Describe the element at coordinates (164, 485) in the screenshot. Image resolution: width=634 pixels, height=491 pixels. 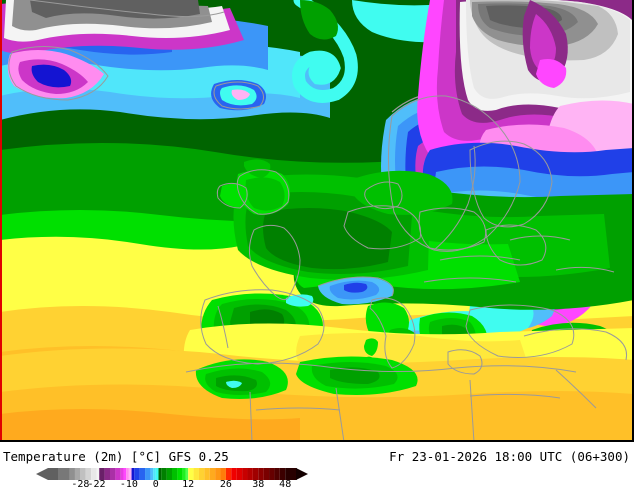
I see `colorbar-tick-labels: -28 -22 -10 0 12 26 38 48` at that location.